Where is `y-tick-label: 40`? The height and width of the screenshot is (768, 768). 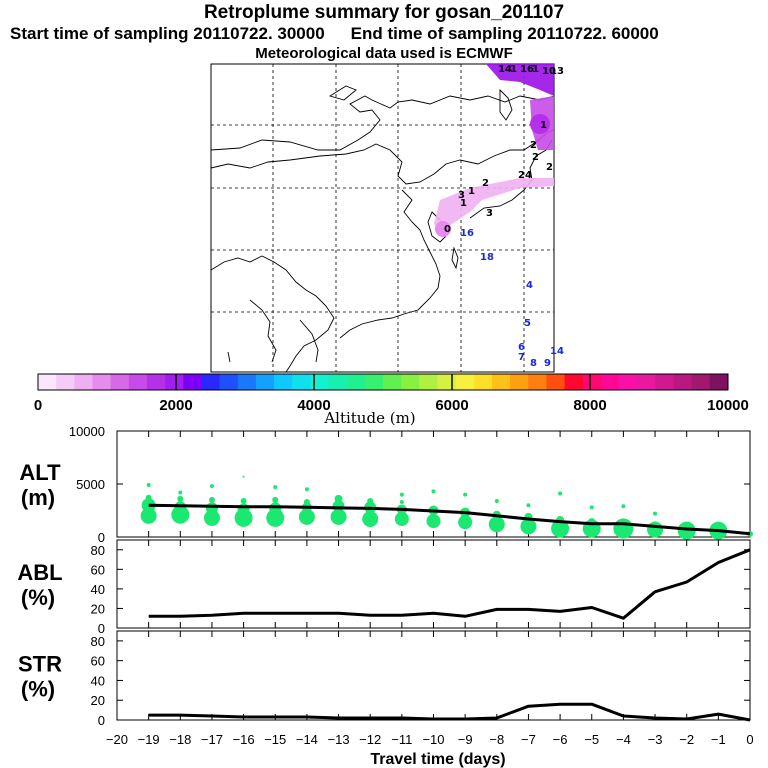 y-tick-label: 40 is located at coordinates (98, 680).